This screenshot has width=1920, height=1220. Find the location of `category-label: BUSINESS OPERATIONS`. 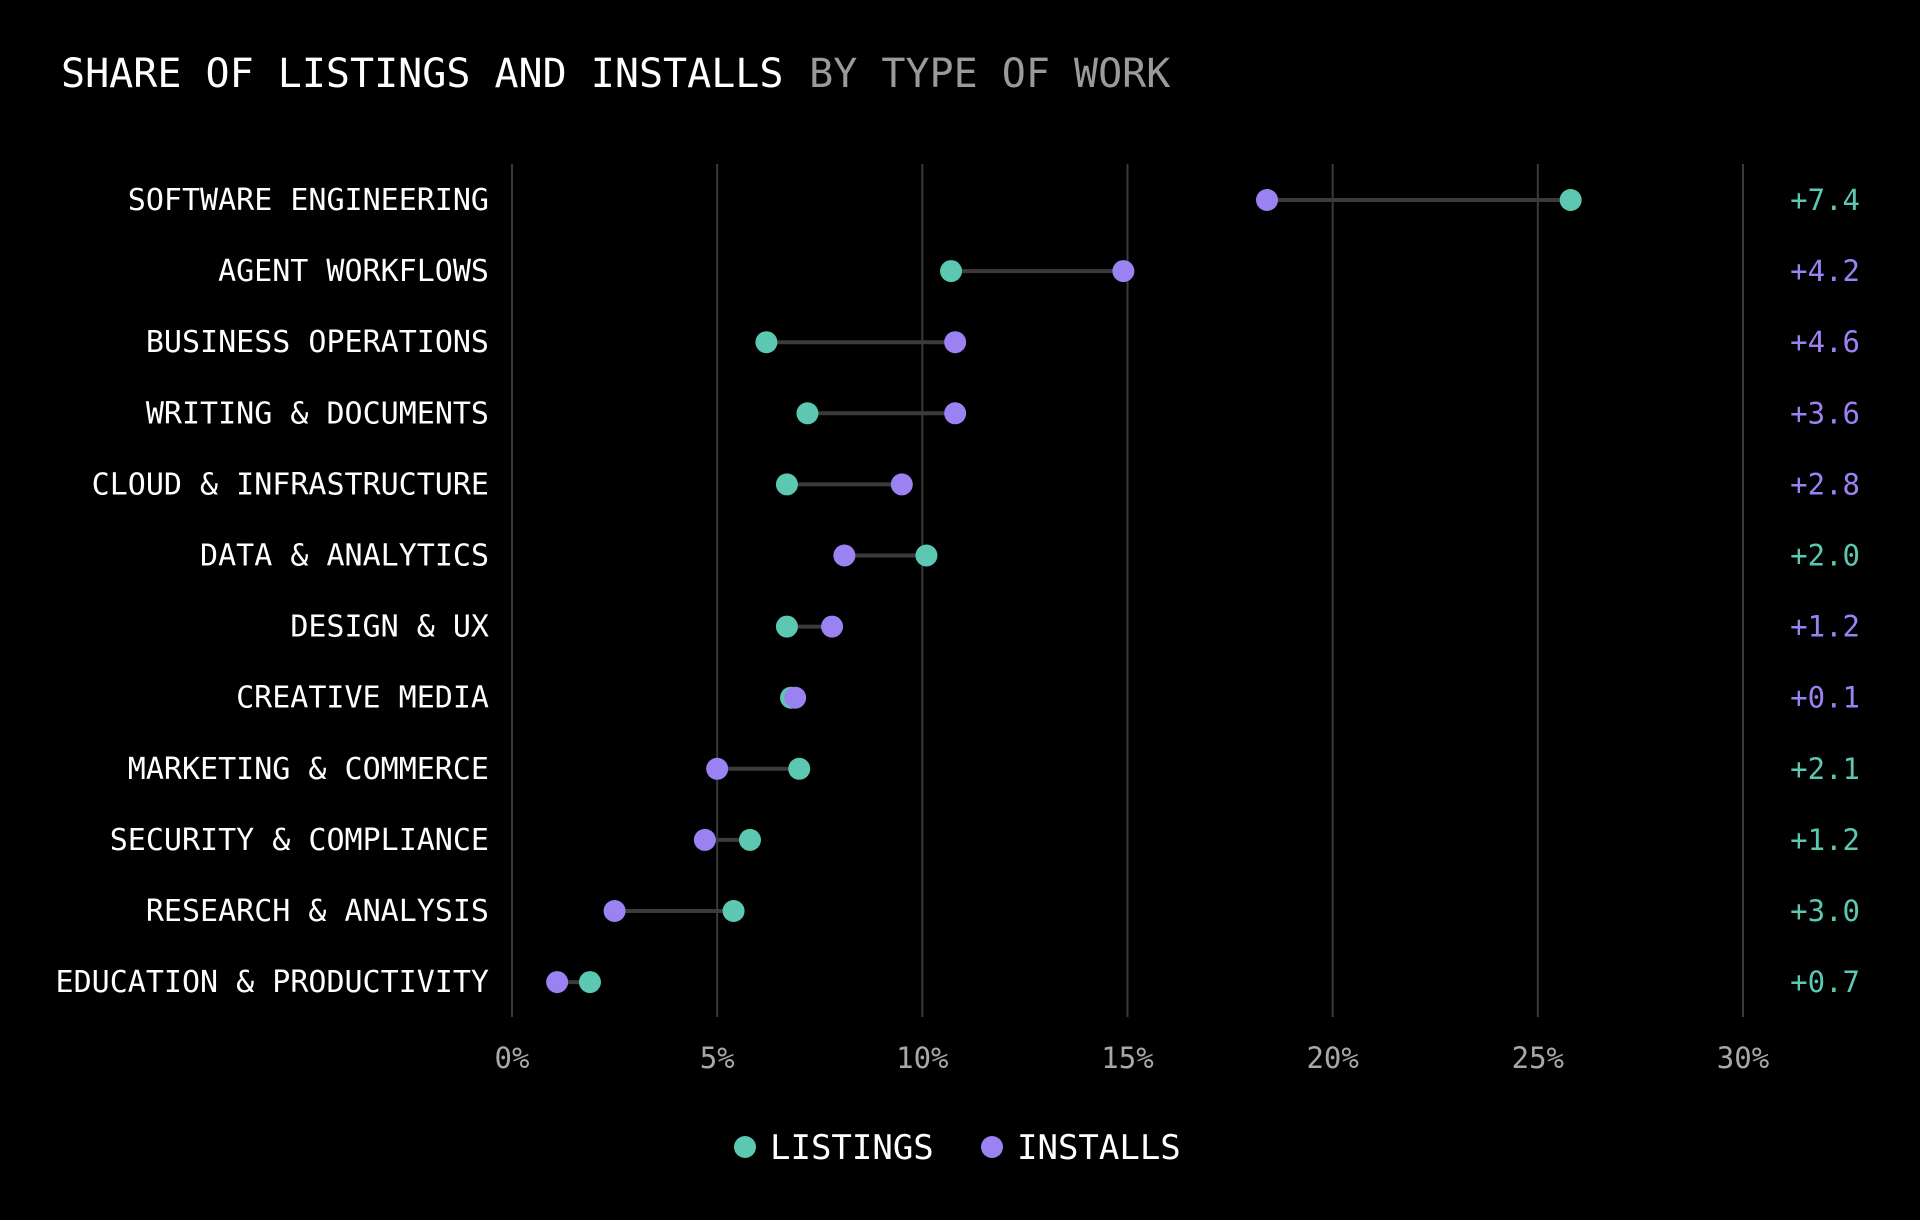

category-label: BUSINESS OPERATIONS is located at coordinates (317, 342).